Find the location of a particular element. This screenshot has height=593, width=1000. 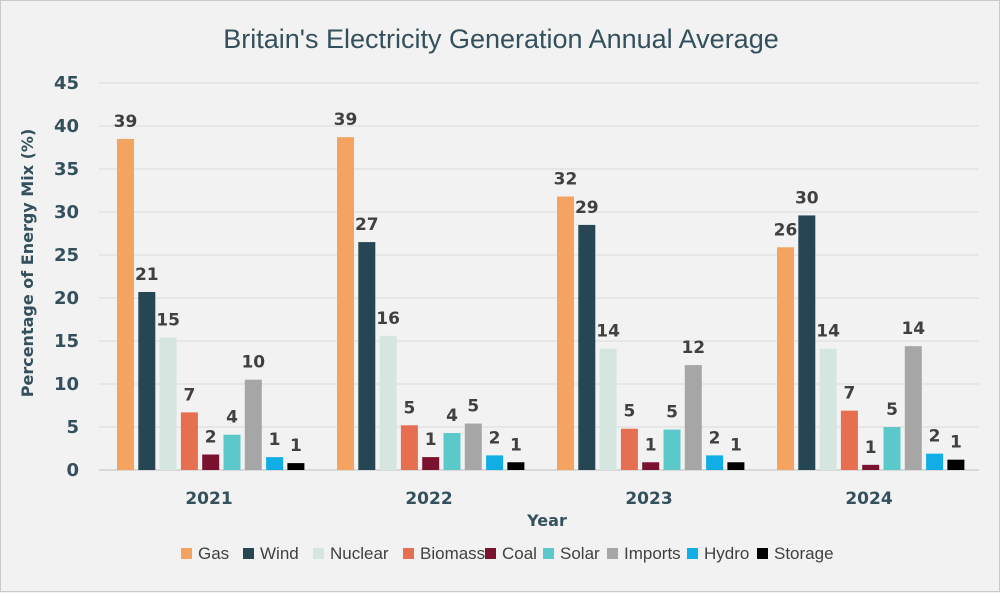

x-tick-label: 2024 is located at coordinates (868, 499).